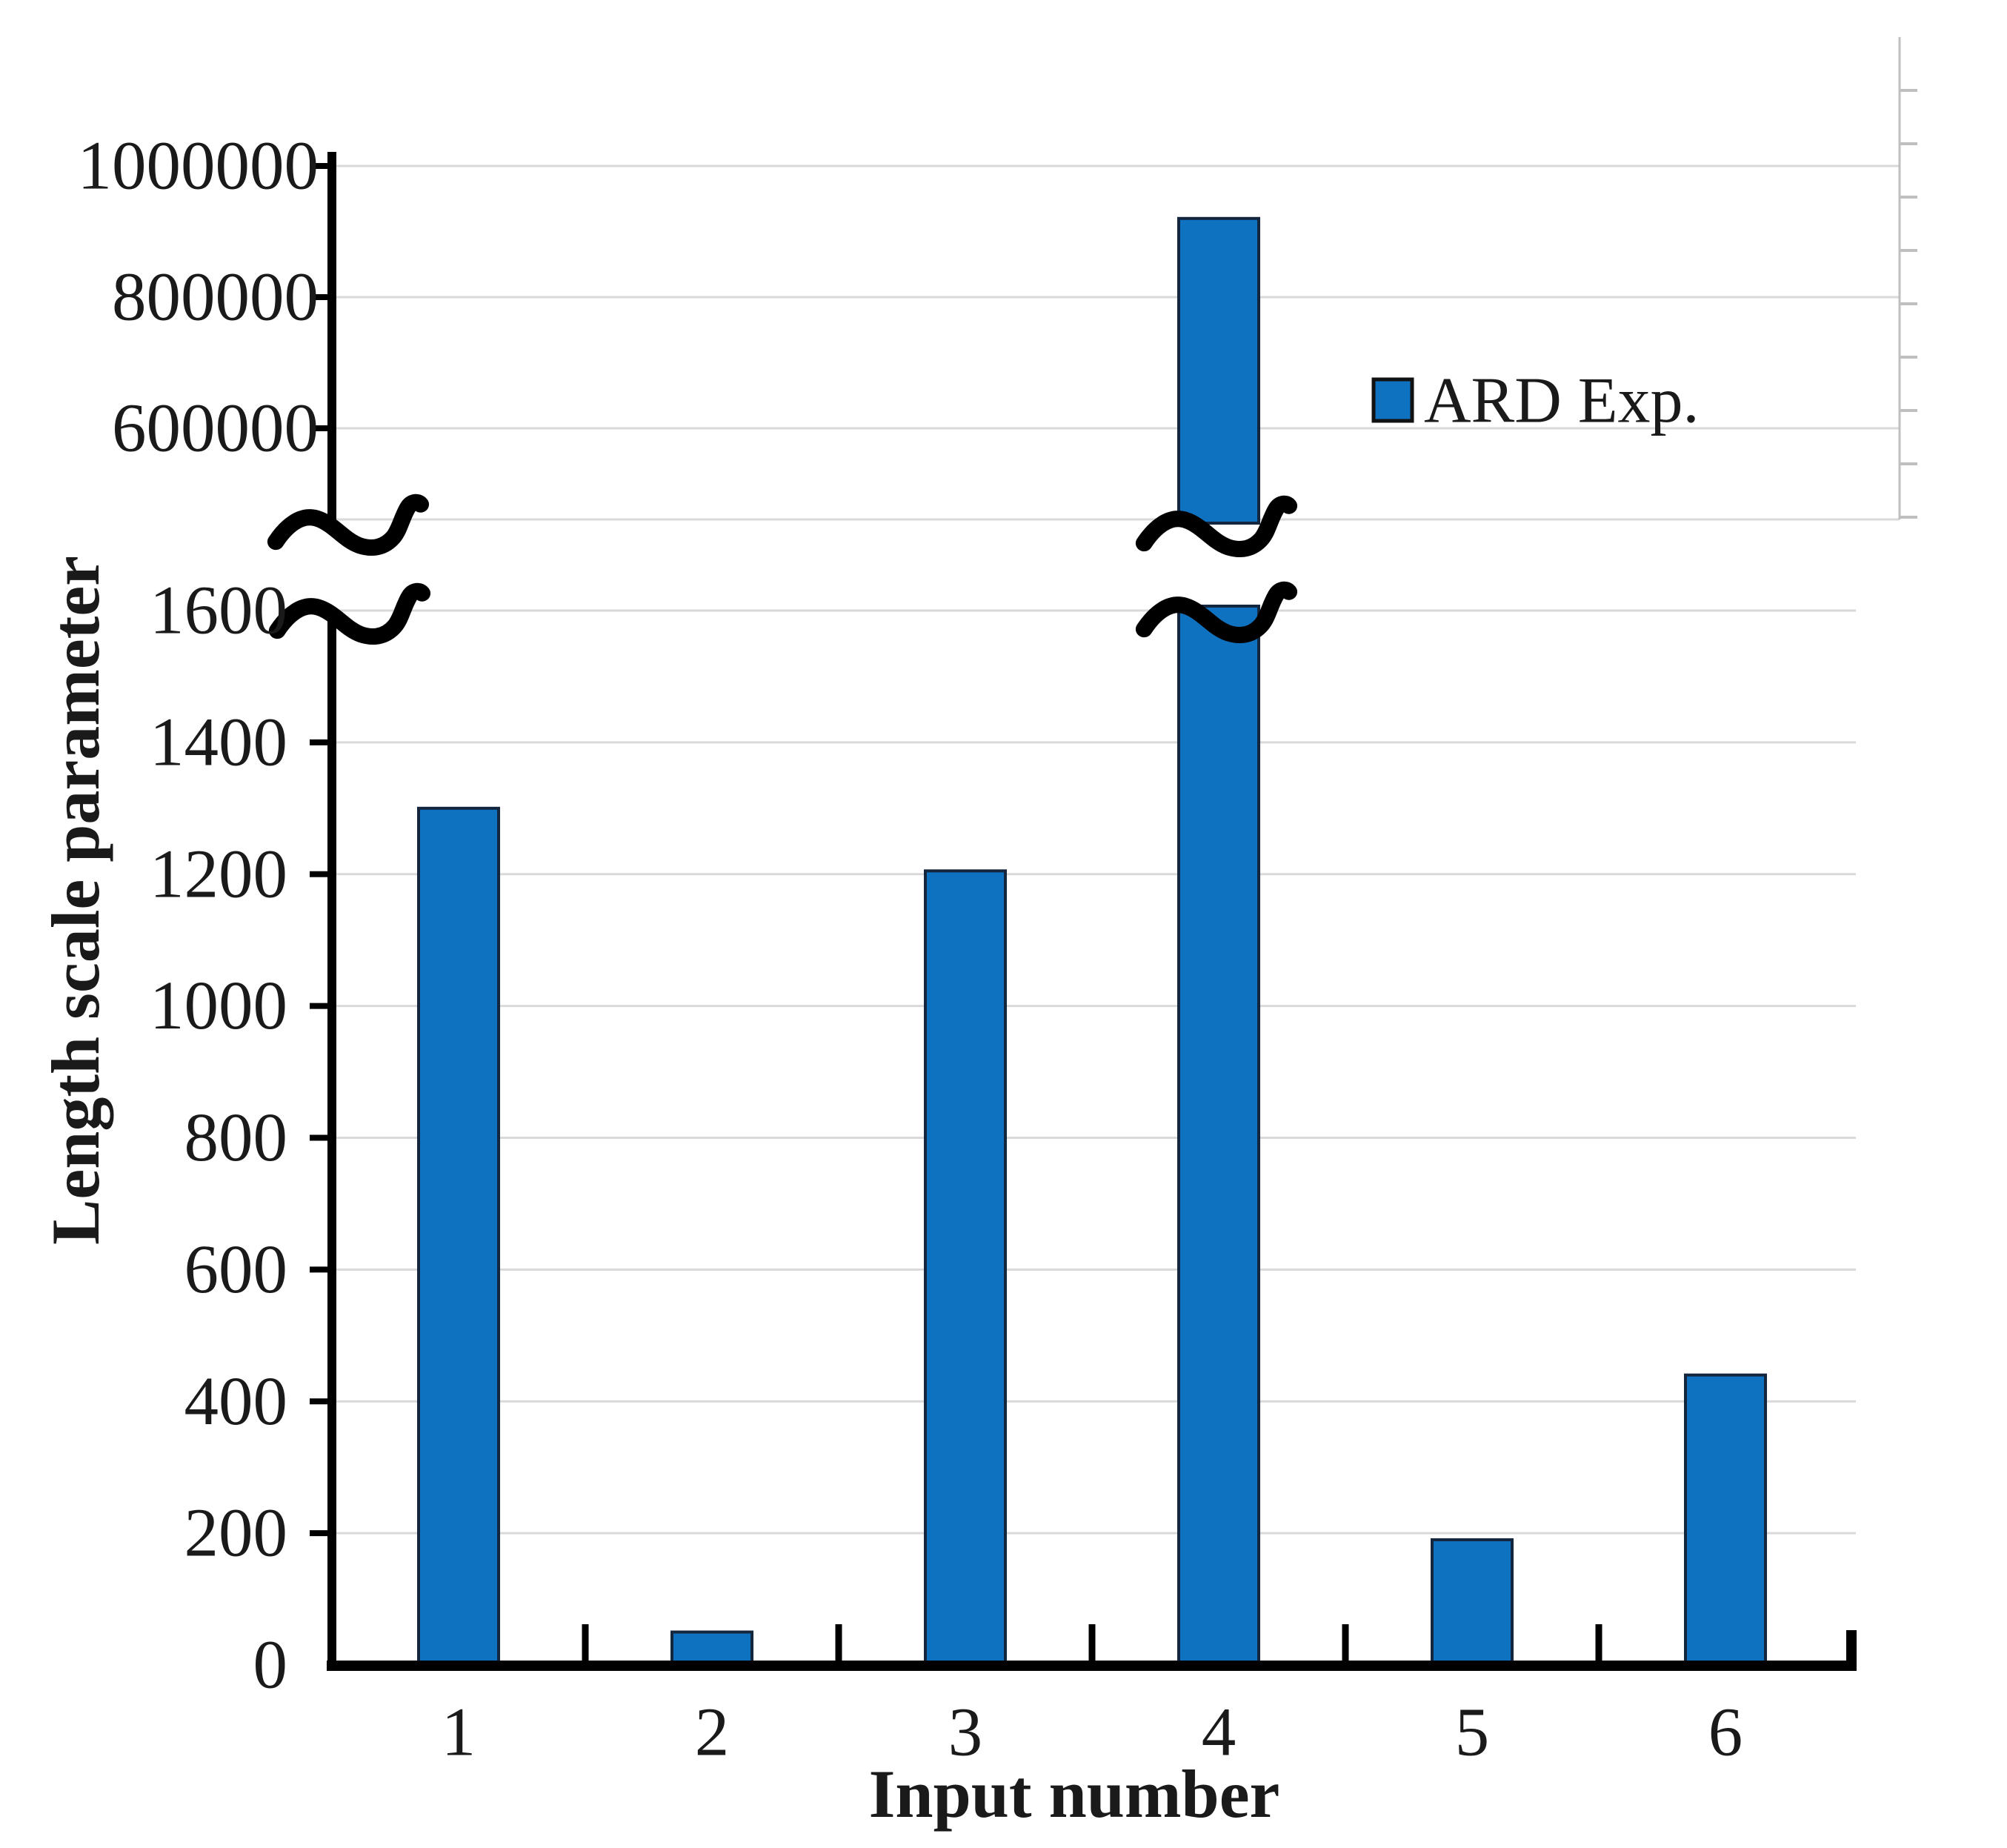  What do you see at coordinates (215, 297) in the screenshot?
I see `y-tick-label-top: 800000` at bounding box center [215, 297].